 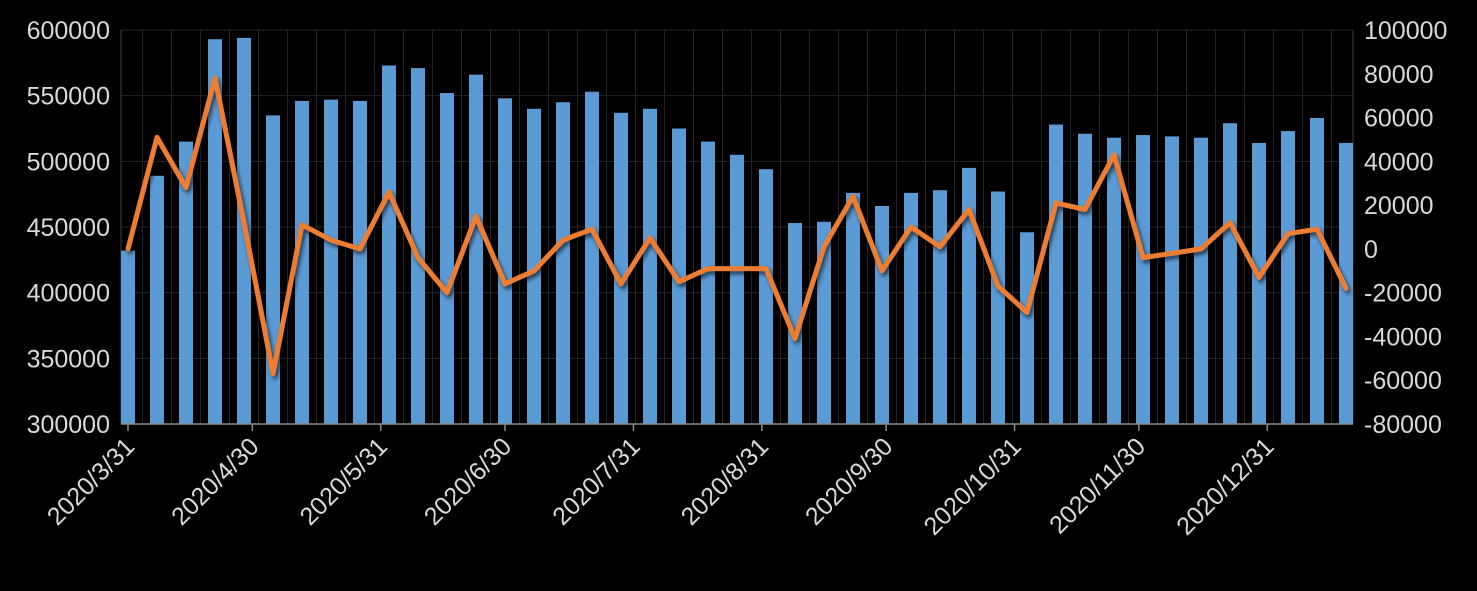 What do you see at coordinates (68, 162) in the screenshot?
I see `left-axis-label: 500000` at bounding box center [68, 162].